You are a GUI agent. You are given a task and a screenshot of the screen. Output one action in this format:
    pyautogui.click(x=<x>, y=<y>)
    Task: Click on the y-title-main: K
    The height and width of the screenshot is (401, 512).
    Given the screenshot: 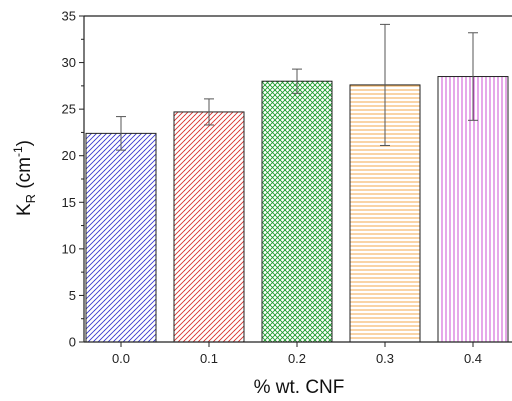 What is the action you would take?
    pyautogui.click(x=24, y=209)
    